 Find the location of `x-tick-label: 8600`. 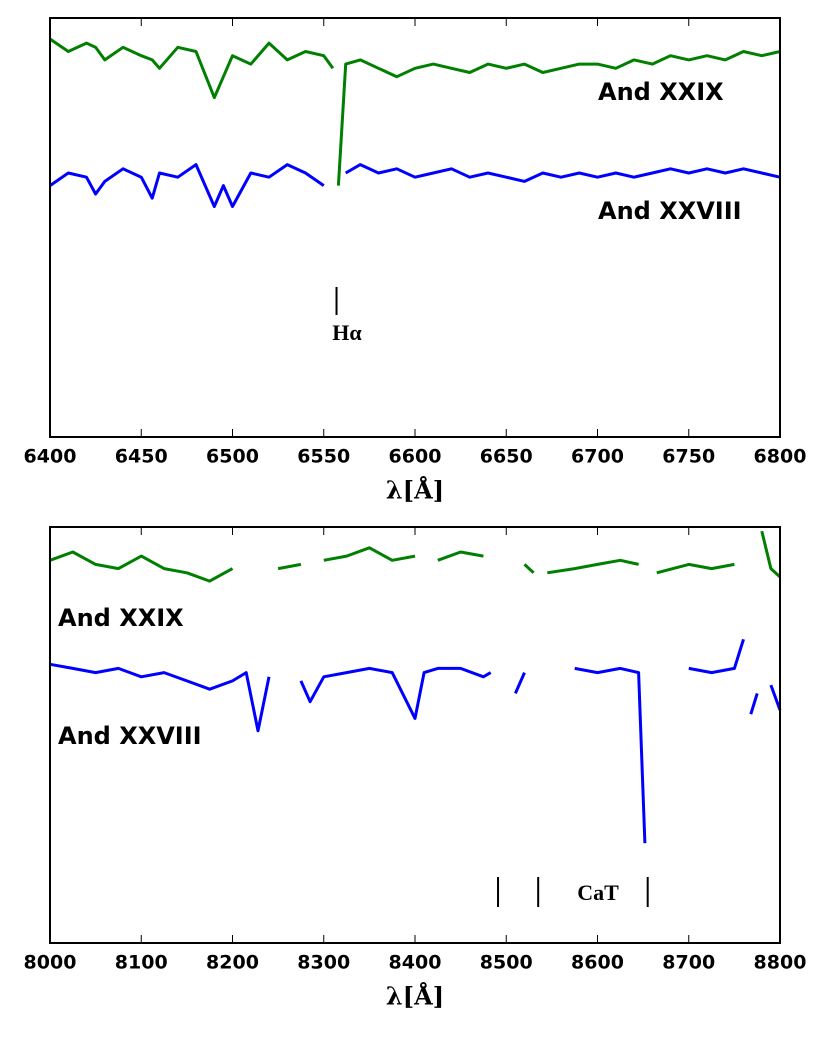

x-tick-label: 8600 is located at coordinates (597, 963).